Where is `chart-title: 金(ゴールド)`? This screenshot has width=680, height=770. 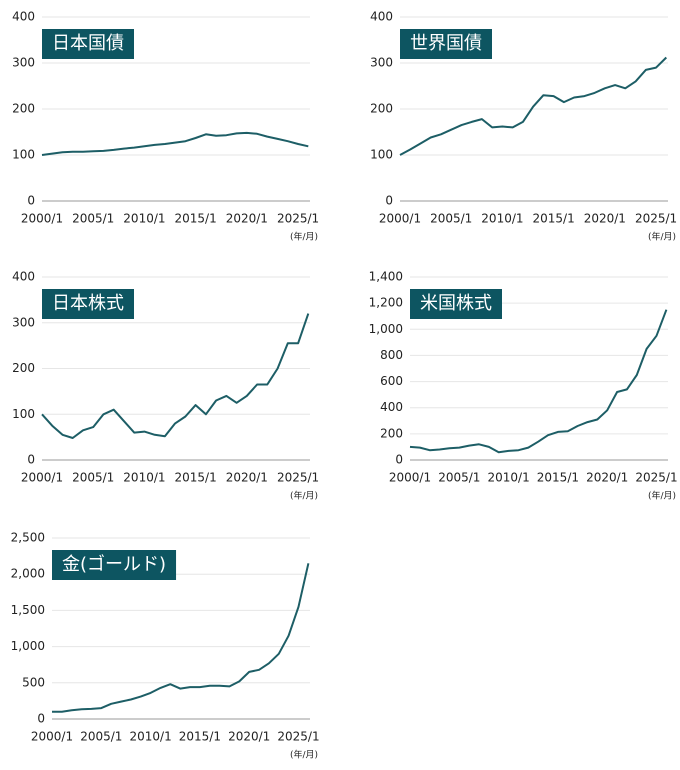 chart-title: 金(ゴールド) is located at coordinates (114, 564).